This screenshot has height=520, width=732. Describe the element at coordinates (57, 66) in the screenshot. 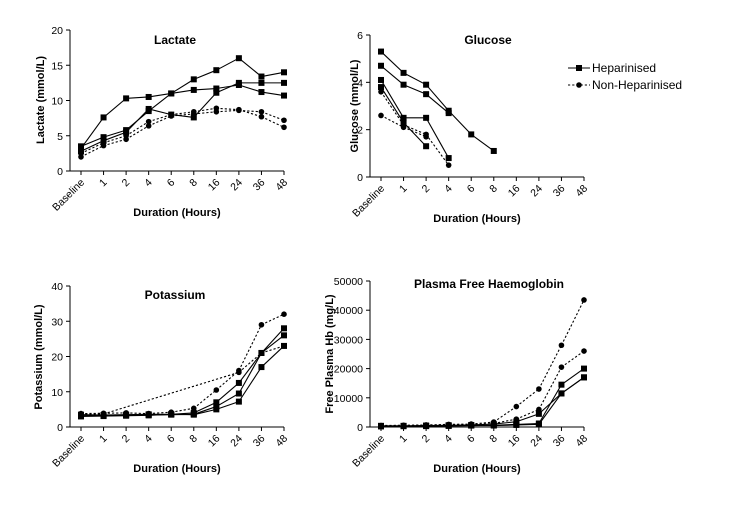

I see `y-tick-label: 15` at that location.